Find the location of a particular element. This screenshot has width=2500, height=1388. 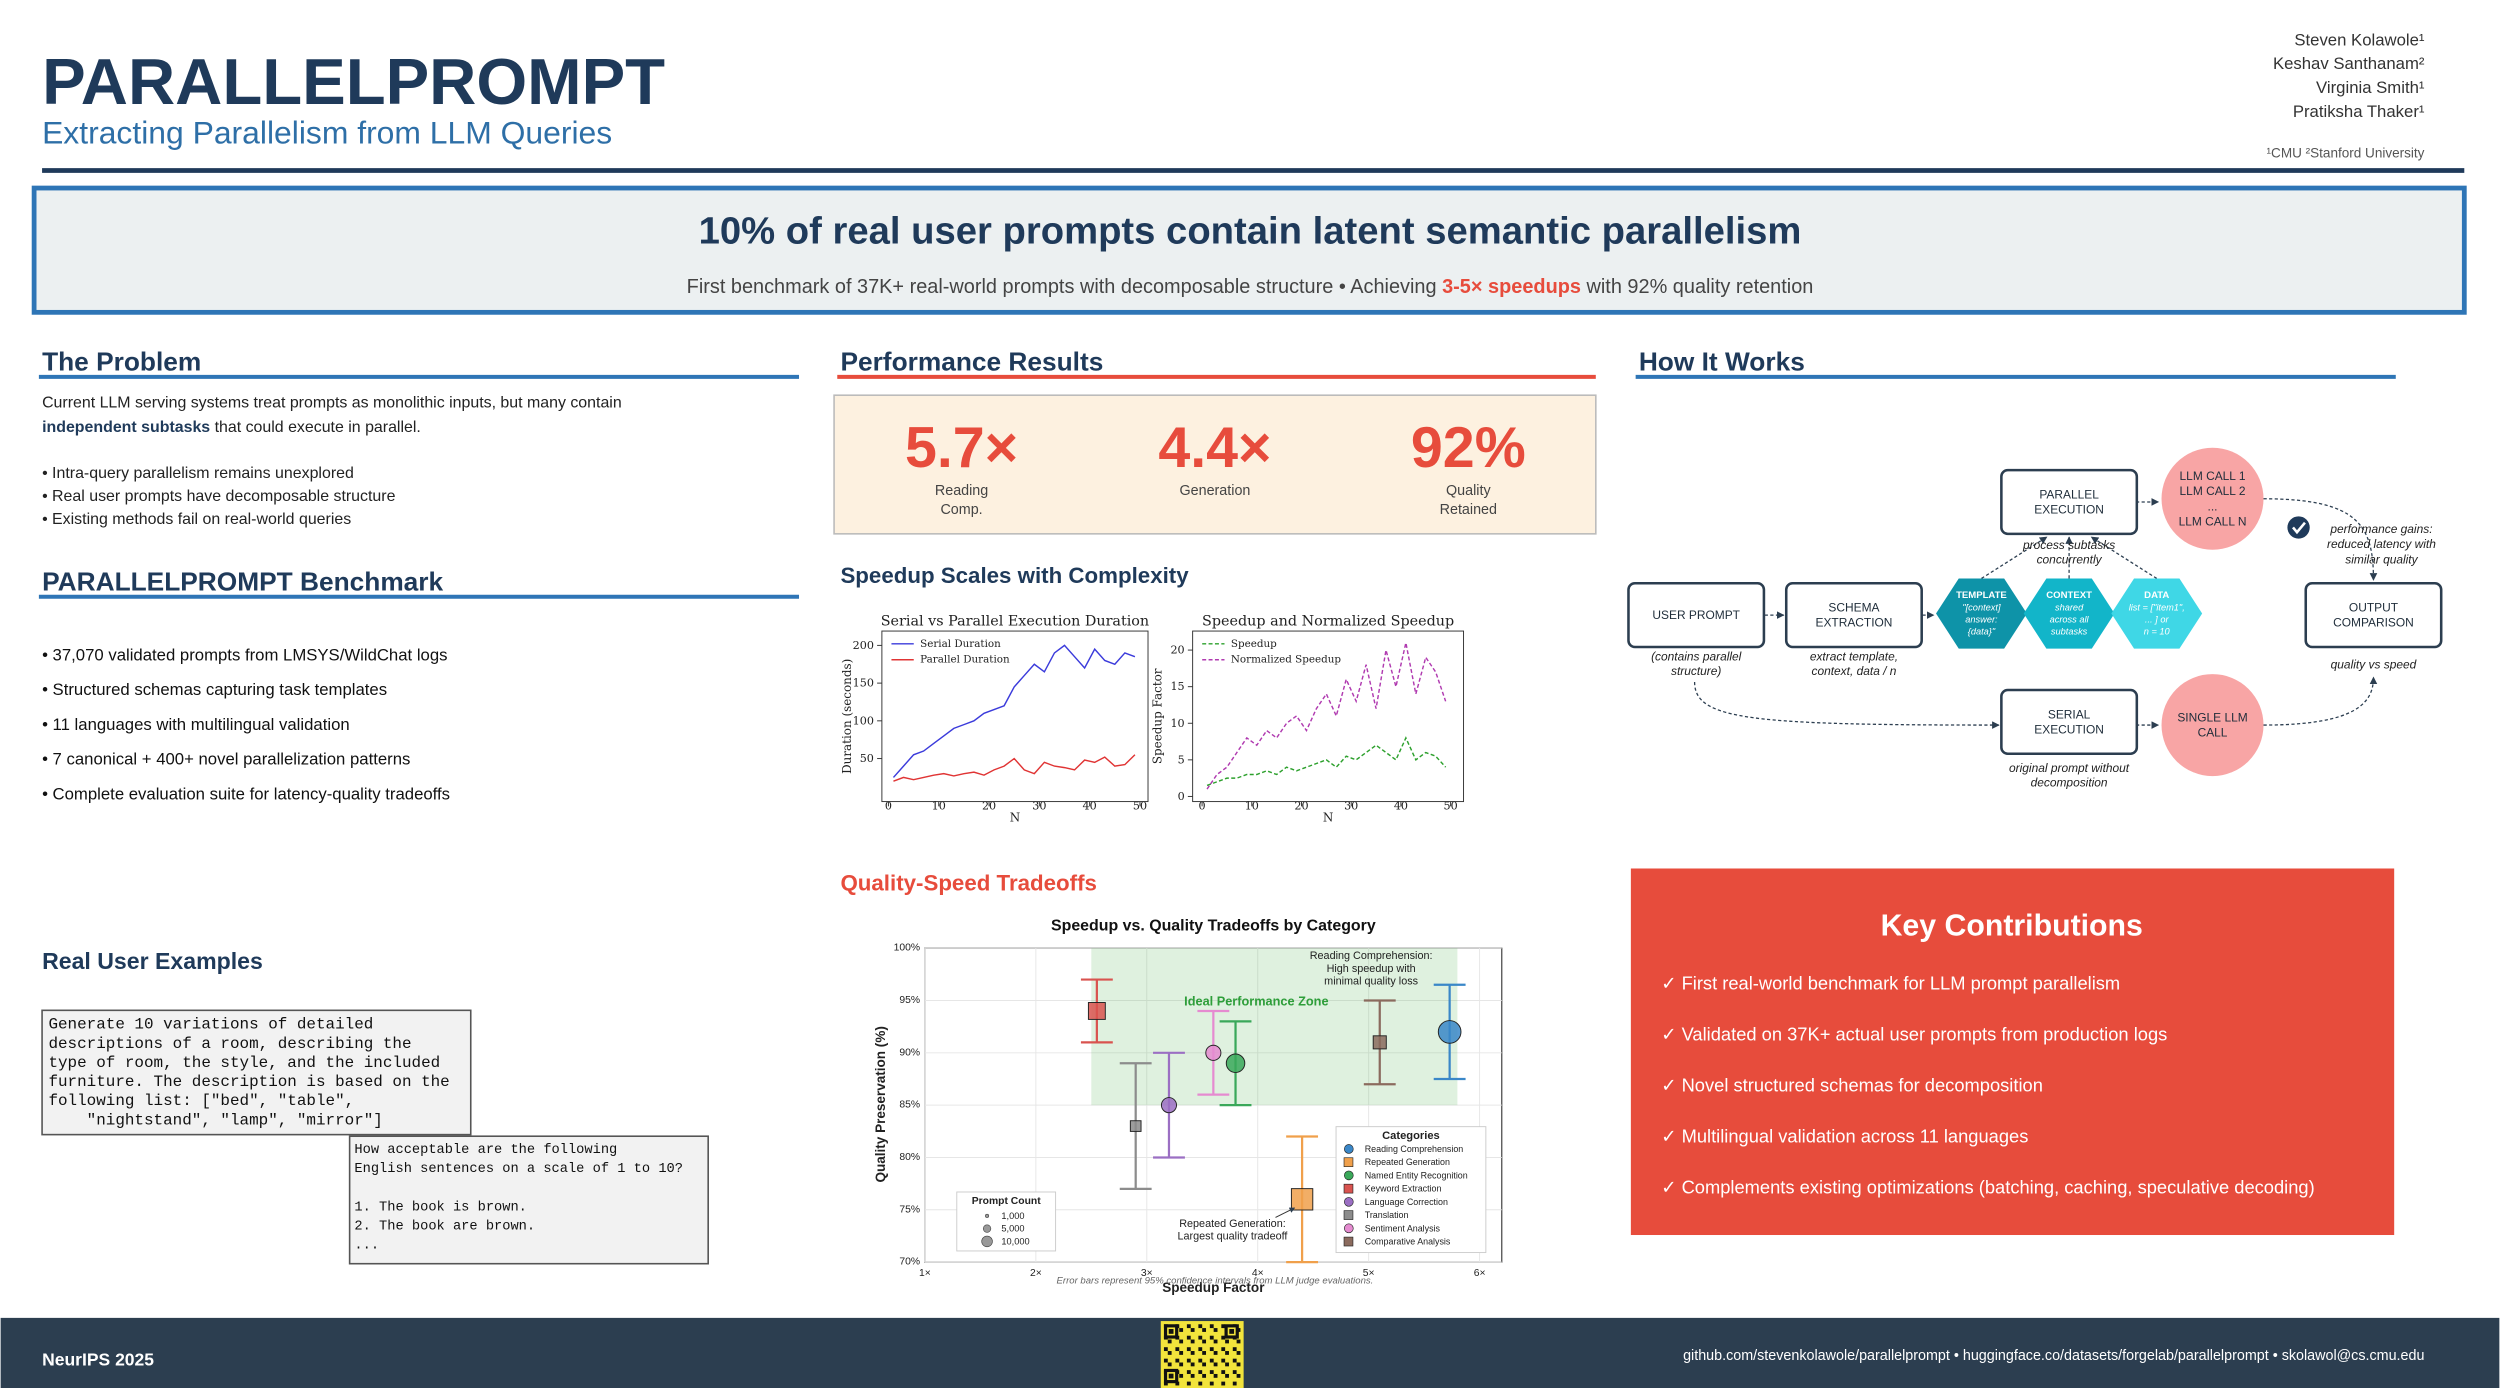

x-tick-label: 20 is located at coordinates (1301, 806).